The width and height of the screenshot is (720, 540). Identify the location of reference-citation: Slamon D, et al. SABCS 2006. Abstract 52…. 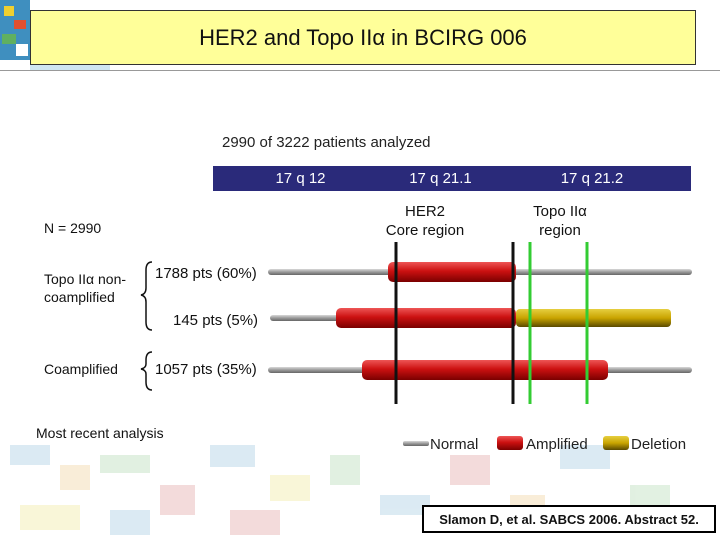
(569, 519).